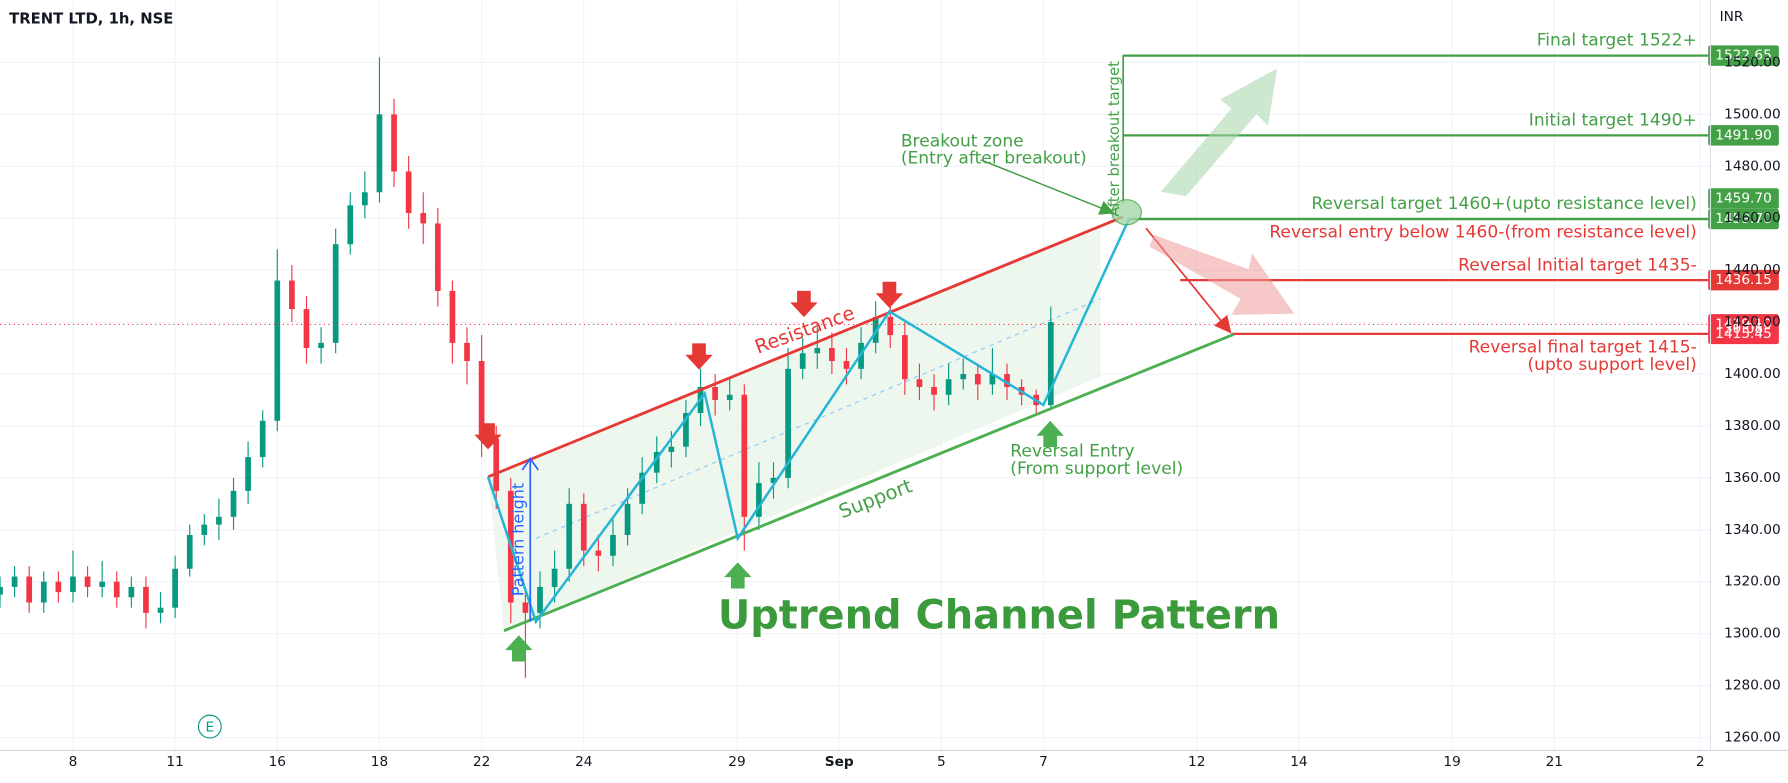 Image resolution: width=1788 pixels, height=783 pixels. I want to click on breakout-pointer, so click(1047, 187).